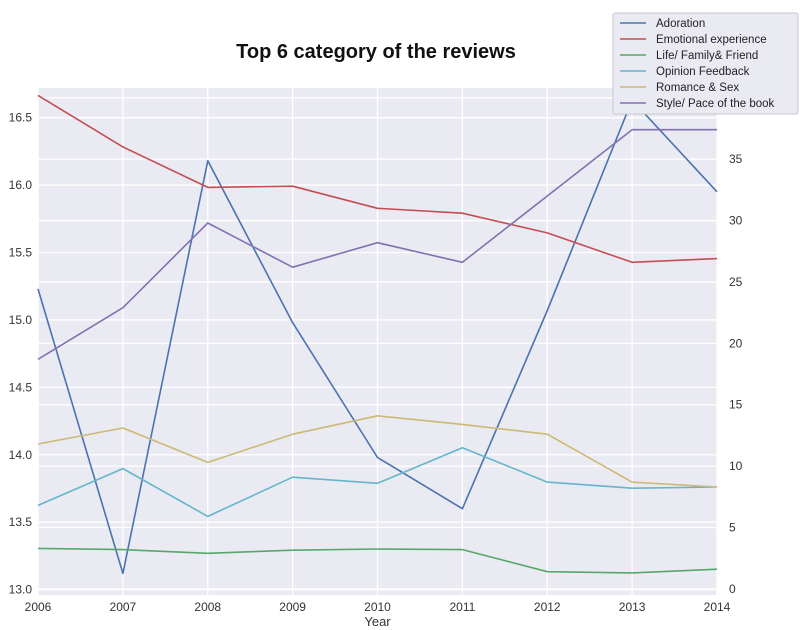 Image resolution: width=810 pixels, height=630 pixels. I want to click on y-tick-label-right: 15, so click(736, 405).